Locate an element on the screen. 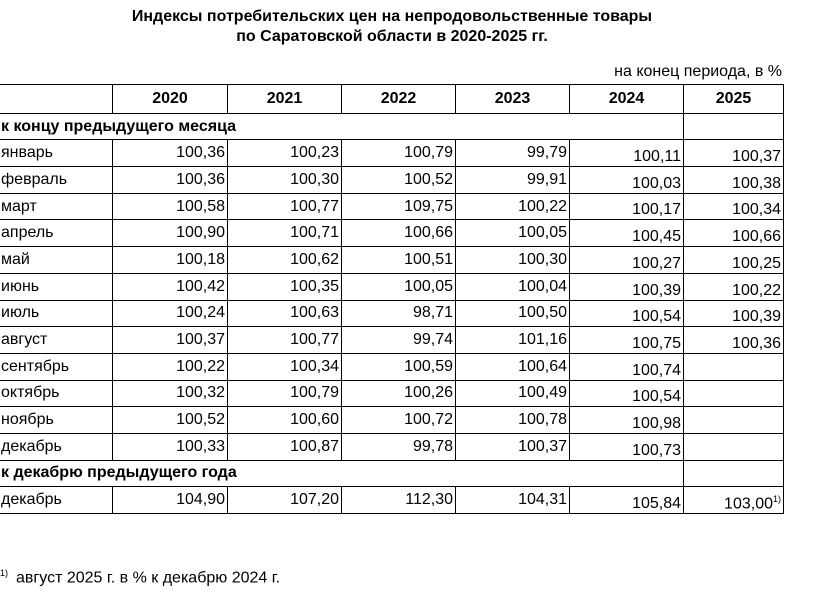  value-cell: 99,91 is located at coordinates (512, 180).